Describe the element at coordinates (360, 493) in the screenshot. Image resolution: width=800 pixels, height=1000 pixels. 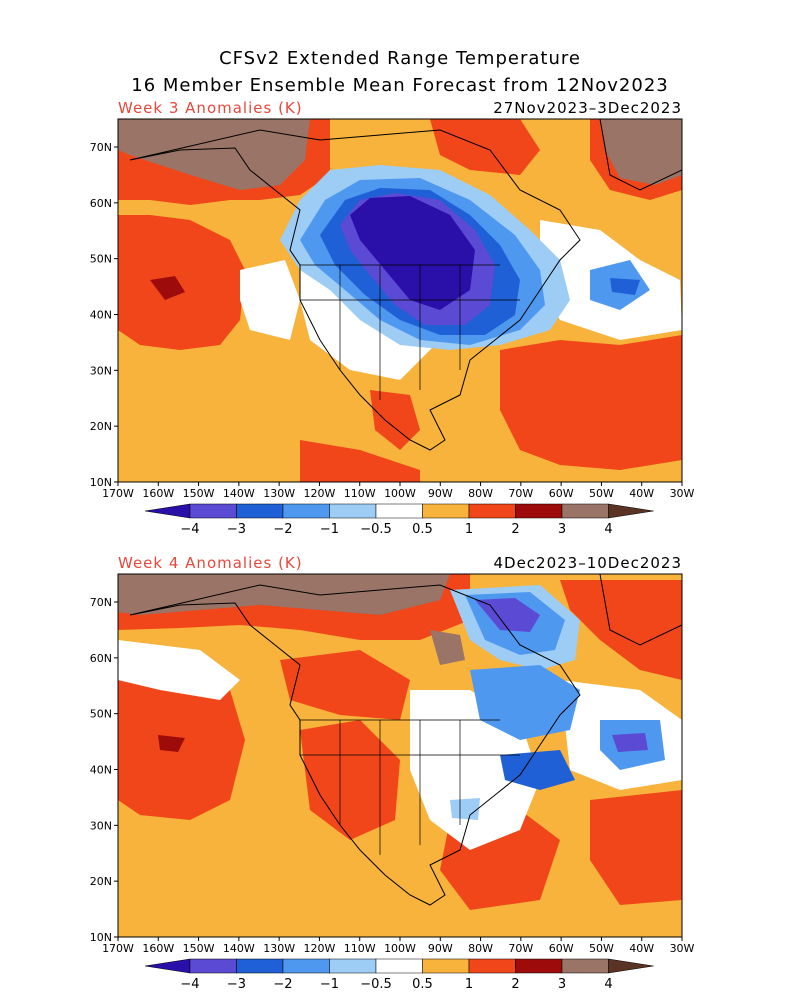
I see `week3-lon-label: 110W` at that location.